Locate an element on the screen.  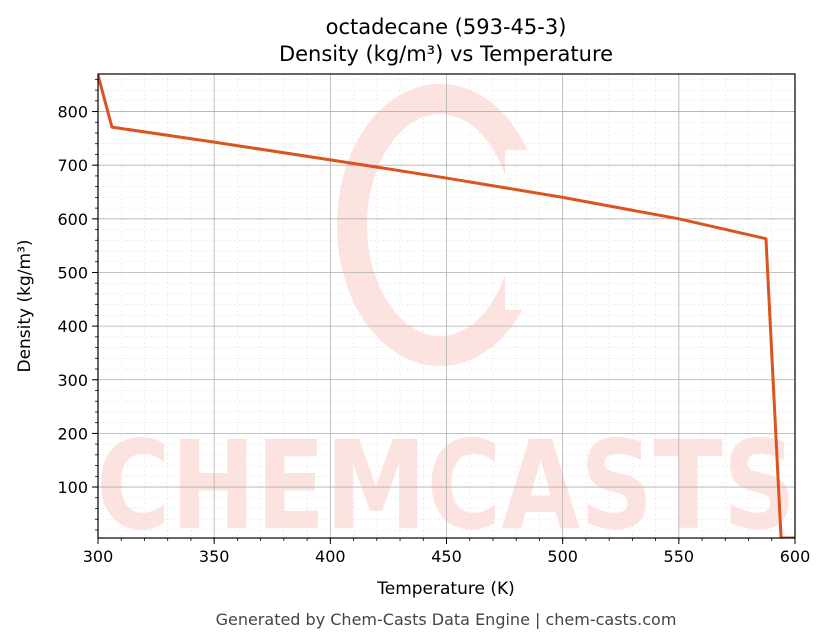
y-tick-label: 400 is located at coordinates (72, 326).